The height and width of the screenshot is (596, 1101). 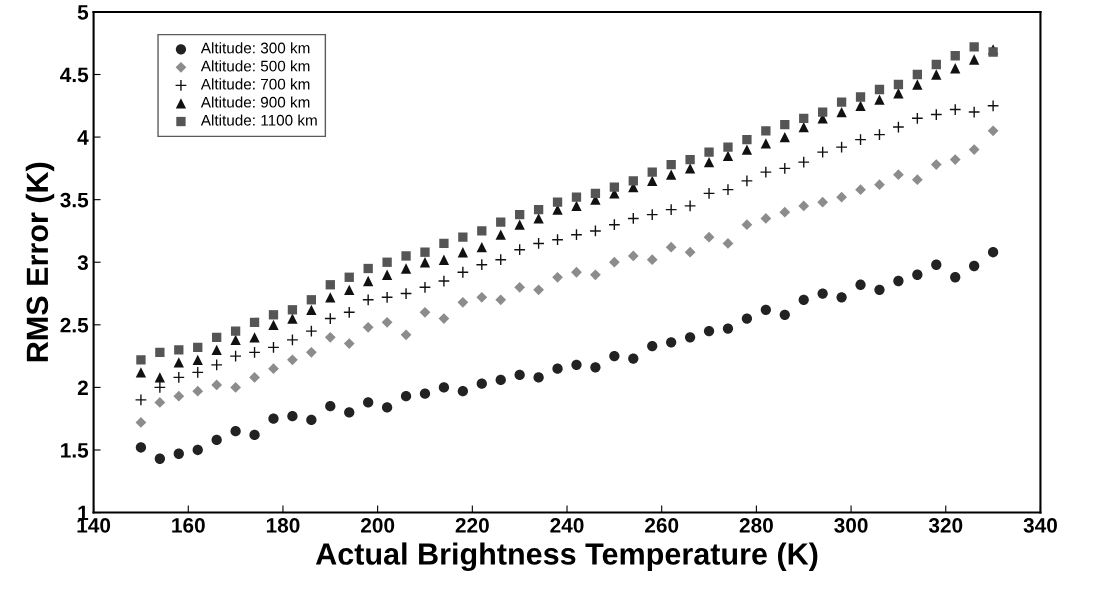 What do you see at coordinates (255, 66) in the screenshot?
I see `legend-label: Altitude: 500 km` at bounding box center [255, 66].